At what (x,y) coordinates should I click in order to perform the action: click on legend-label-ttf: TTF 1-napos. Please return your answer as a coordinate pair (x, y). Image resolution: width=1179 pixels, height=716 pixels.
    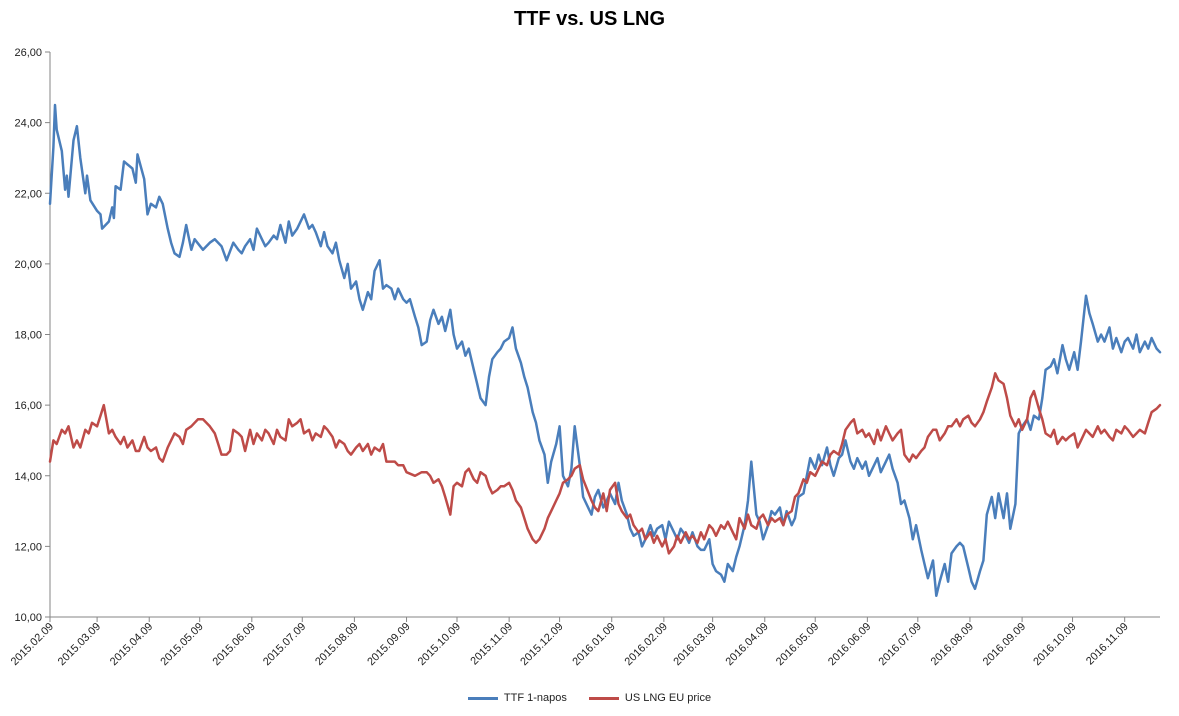
    Looking at the image, I should click on (535, 698).